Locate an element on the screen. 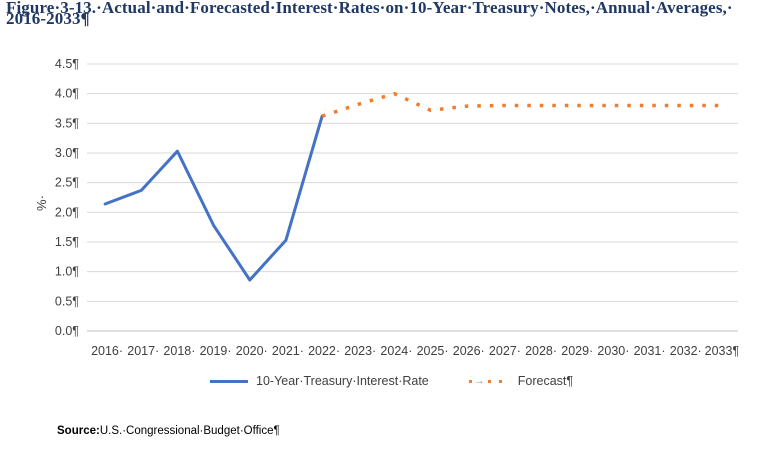  legend-arrow-mark: → is located at coordinates (479, 381).